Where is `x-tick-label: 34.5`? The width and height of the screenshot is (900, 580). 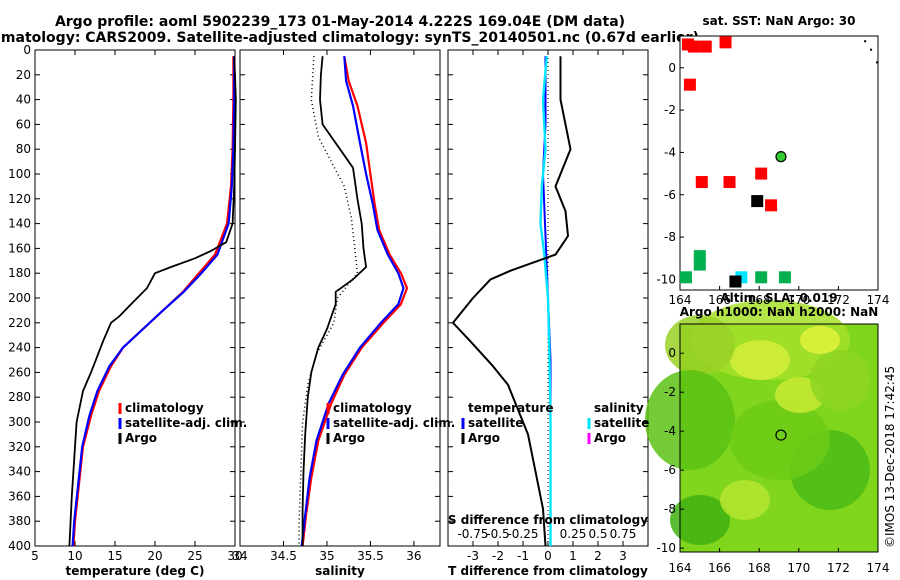 x-tick-label: 34.5 is located at coordinates (283, 556).